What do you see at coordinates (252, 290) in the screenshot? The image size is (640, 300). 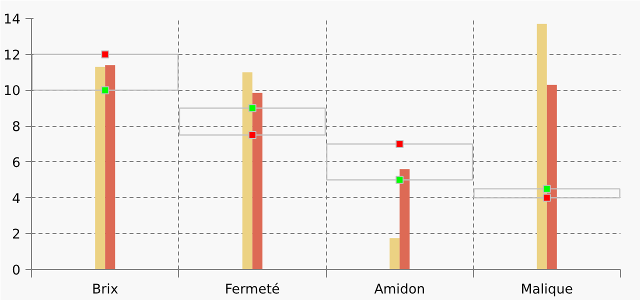 I see `x-tick-label: Fermeté` at bounding box center [252, 290].